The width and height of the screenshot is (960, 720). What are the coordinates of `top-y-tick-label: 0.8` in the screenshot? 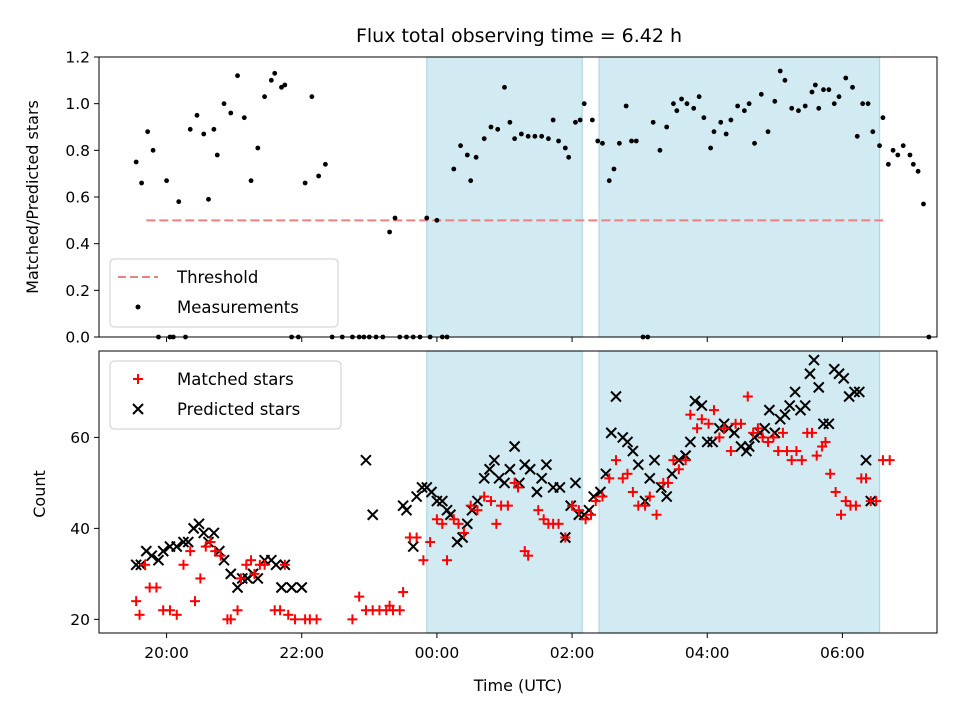 It's located at (77, 151).